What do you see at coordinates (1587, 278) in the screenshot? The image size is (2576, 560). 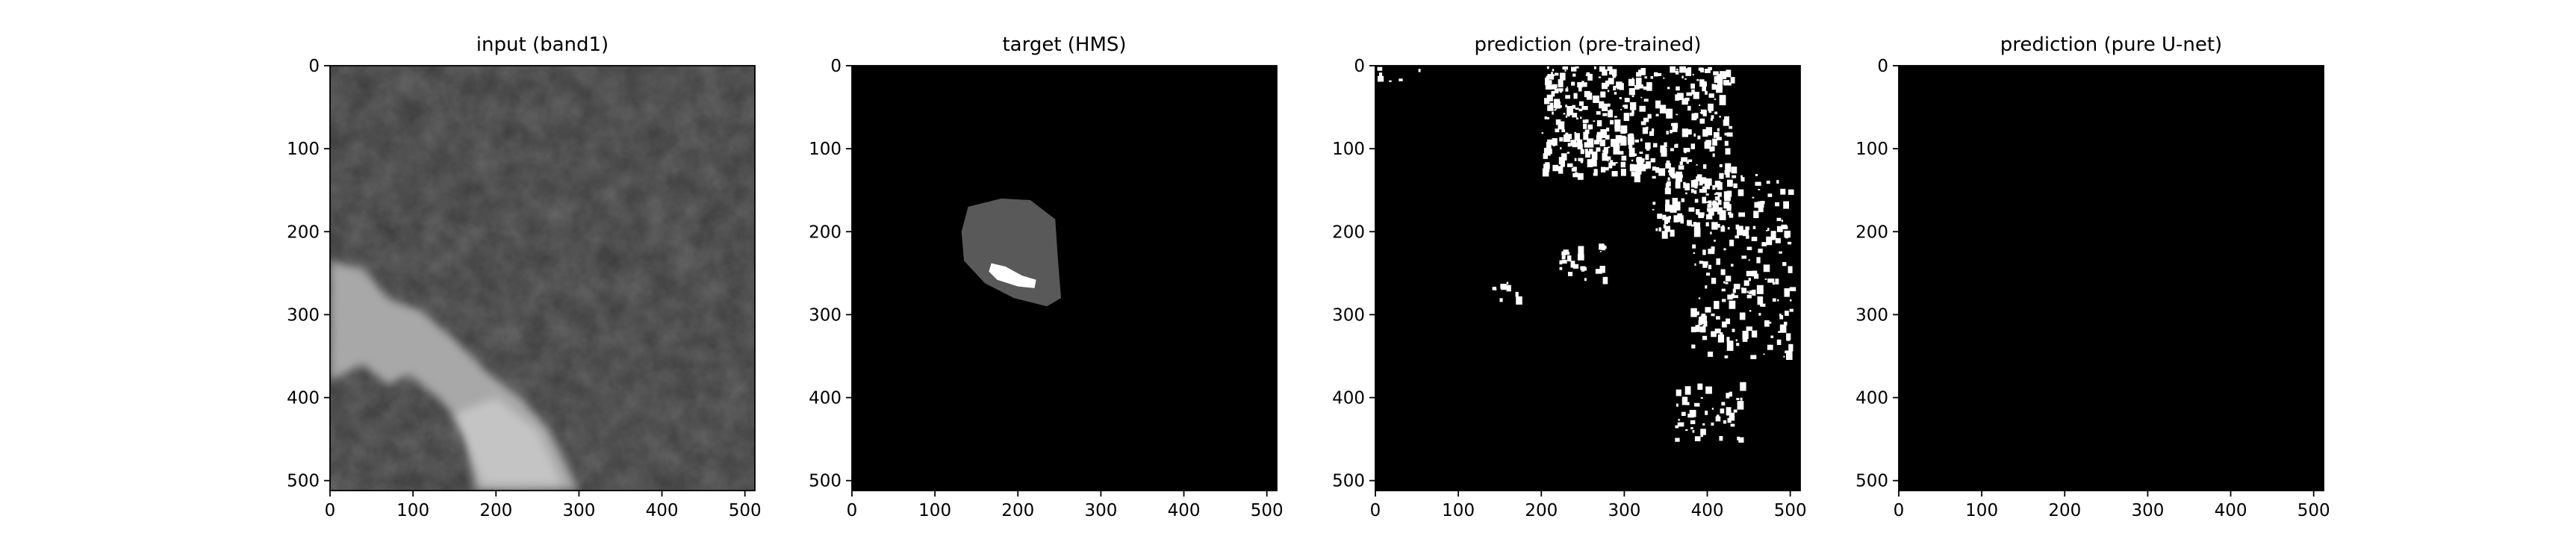 I see `image-background` at bounding box center [1587, 278].